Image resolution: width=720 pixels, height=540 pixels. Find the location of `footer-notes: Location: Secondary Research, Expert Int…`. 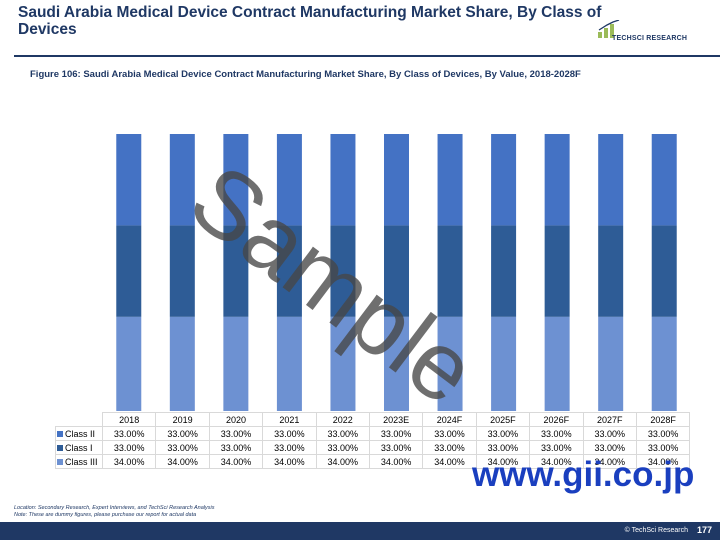

footer-notes: Location: Secondary Research, Expert Int… is located at coordinates (114, 512).